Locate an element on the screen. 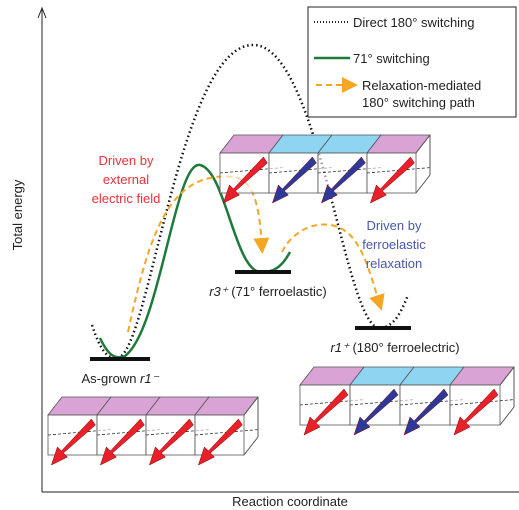 Image resolution: width=519 pixels, height=510 pixels. field-annotation: Driven by external electric field is located at coordinates (126, 179).